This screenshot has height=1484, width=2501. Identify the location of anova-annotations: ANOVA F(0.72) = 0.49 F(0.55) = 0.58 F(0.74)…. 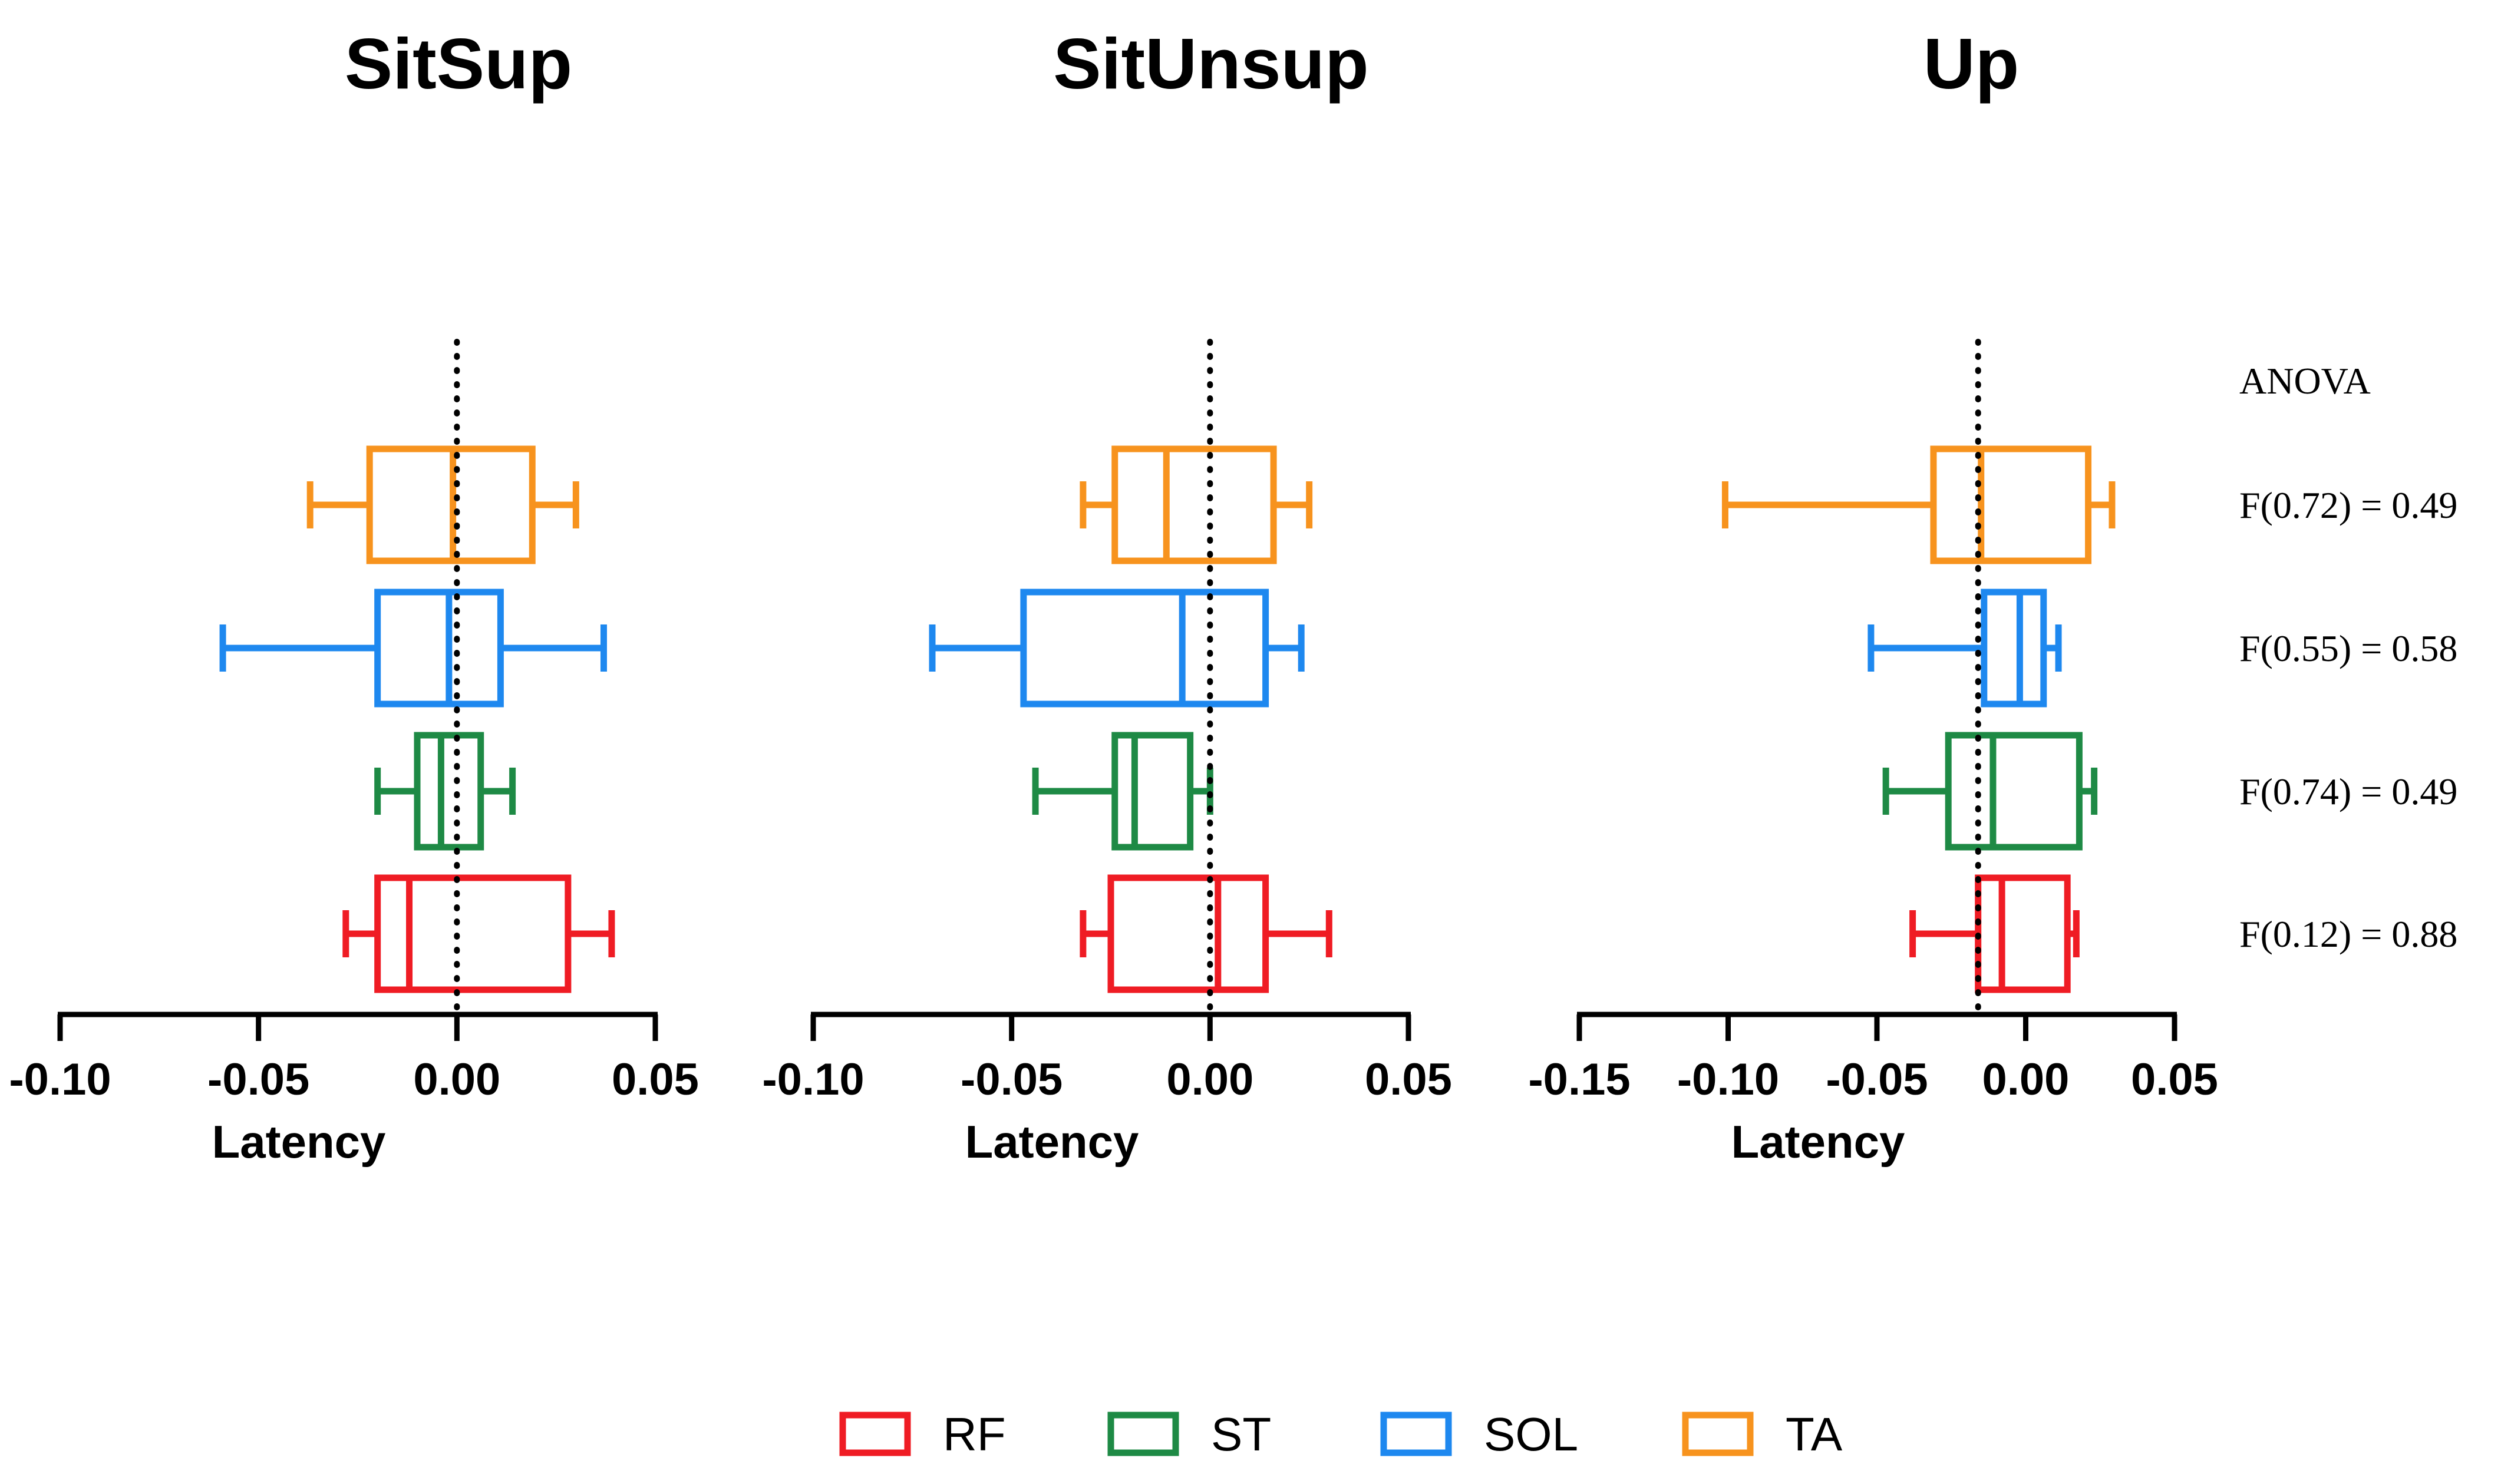
(2348, 657).